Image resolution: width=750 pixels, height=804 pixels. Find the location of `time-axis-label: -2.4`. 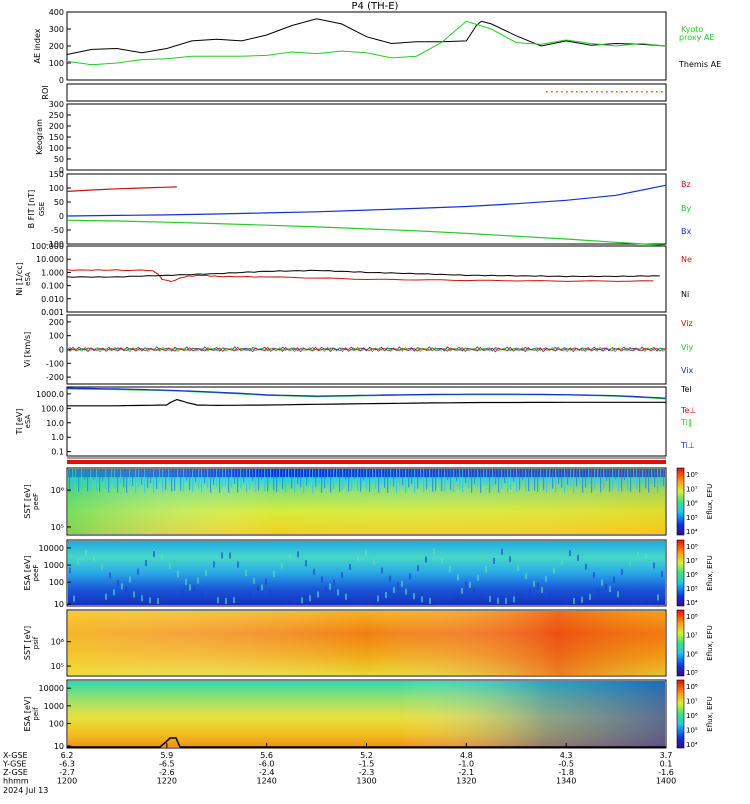

time-axis-label: -2.4 is located at coordinates (267, 772).